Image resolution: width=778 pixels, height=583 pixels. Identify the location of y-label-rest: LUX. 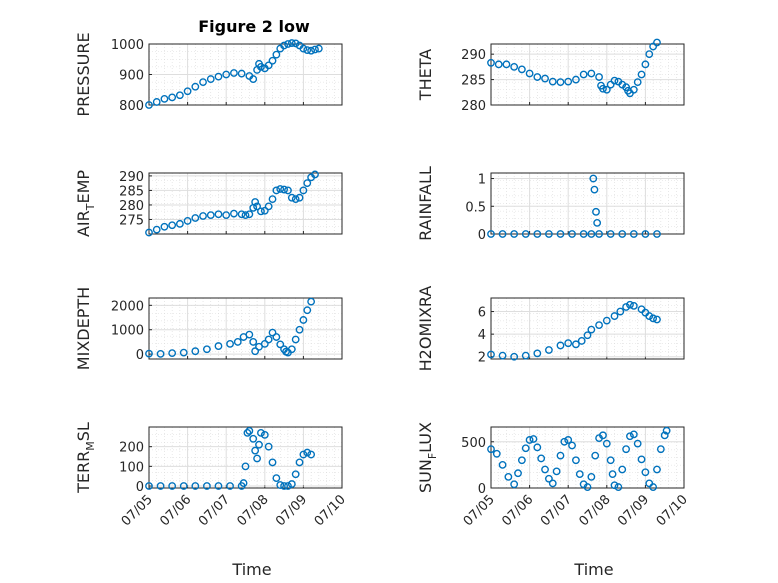
(425, 437).